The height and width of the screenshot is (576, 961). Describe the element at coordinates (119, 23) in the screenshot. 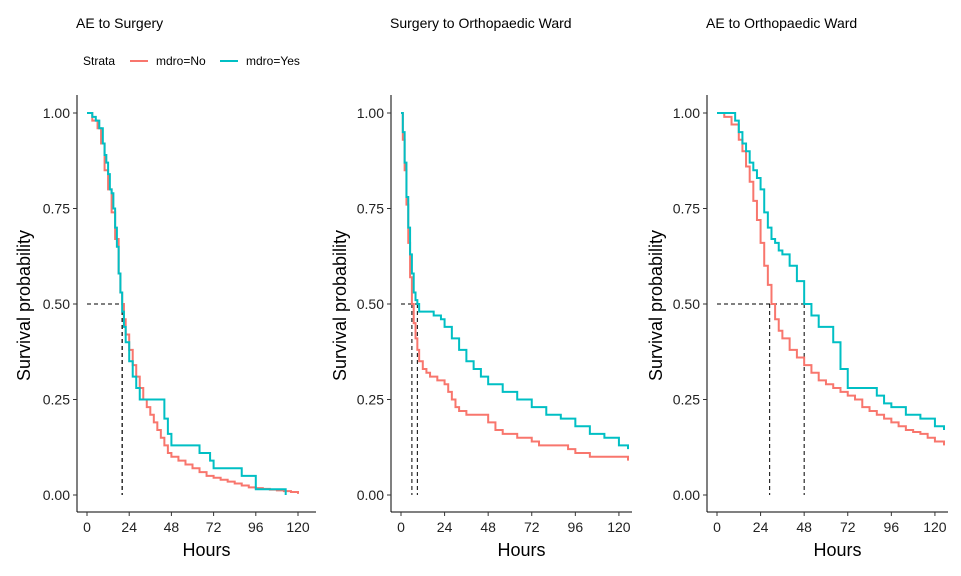

I see `panel-title-ae-to-surgery: AE to Surgery` at that location.